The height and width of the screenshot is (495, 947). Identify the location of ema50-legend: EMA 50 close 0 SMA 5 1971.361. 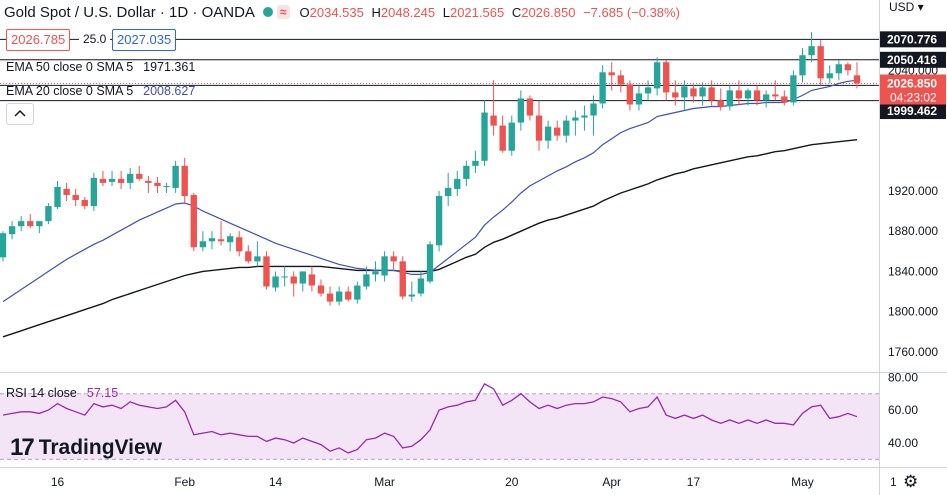
(100, 67).